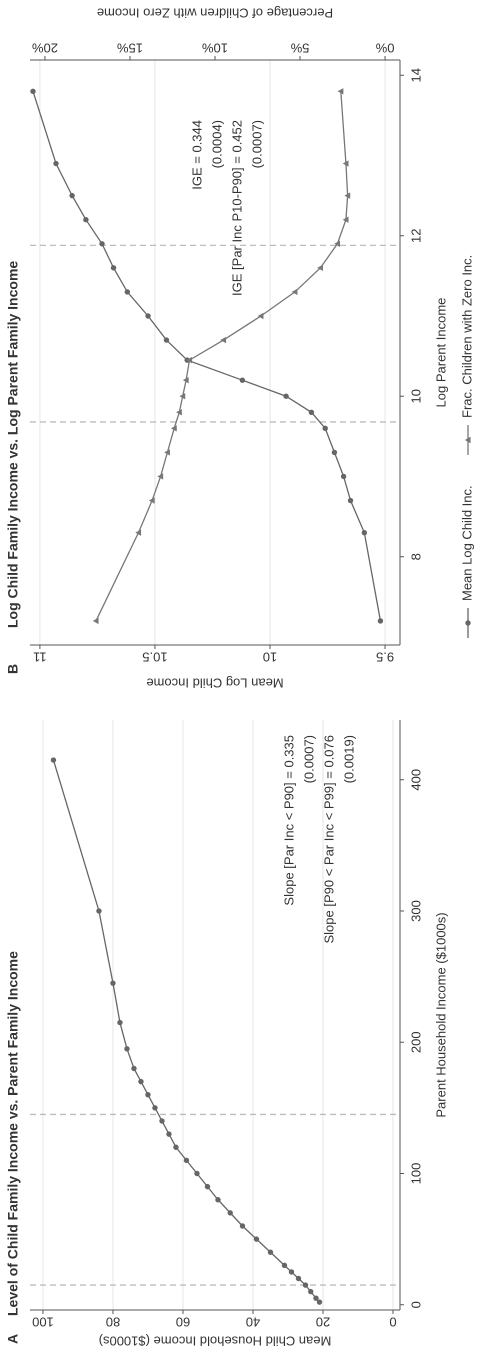 This screenshot has height=1355, width=483. I want to click on y2-tick-label: 0%, so click(384, 48).